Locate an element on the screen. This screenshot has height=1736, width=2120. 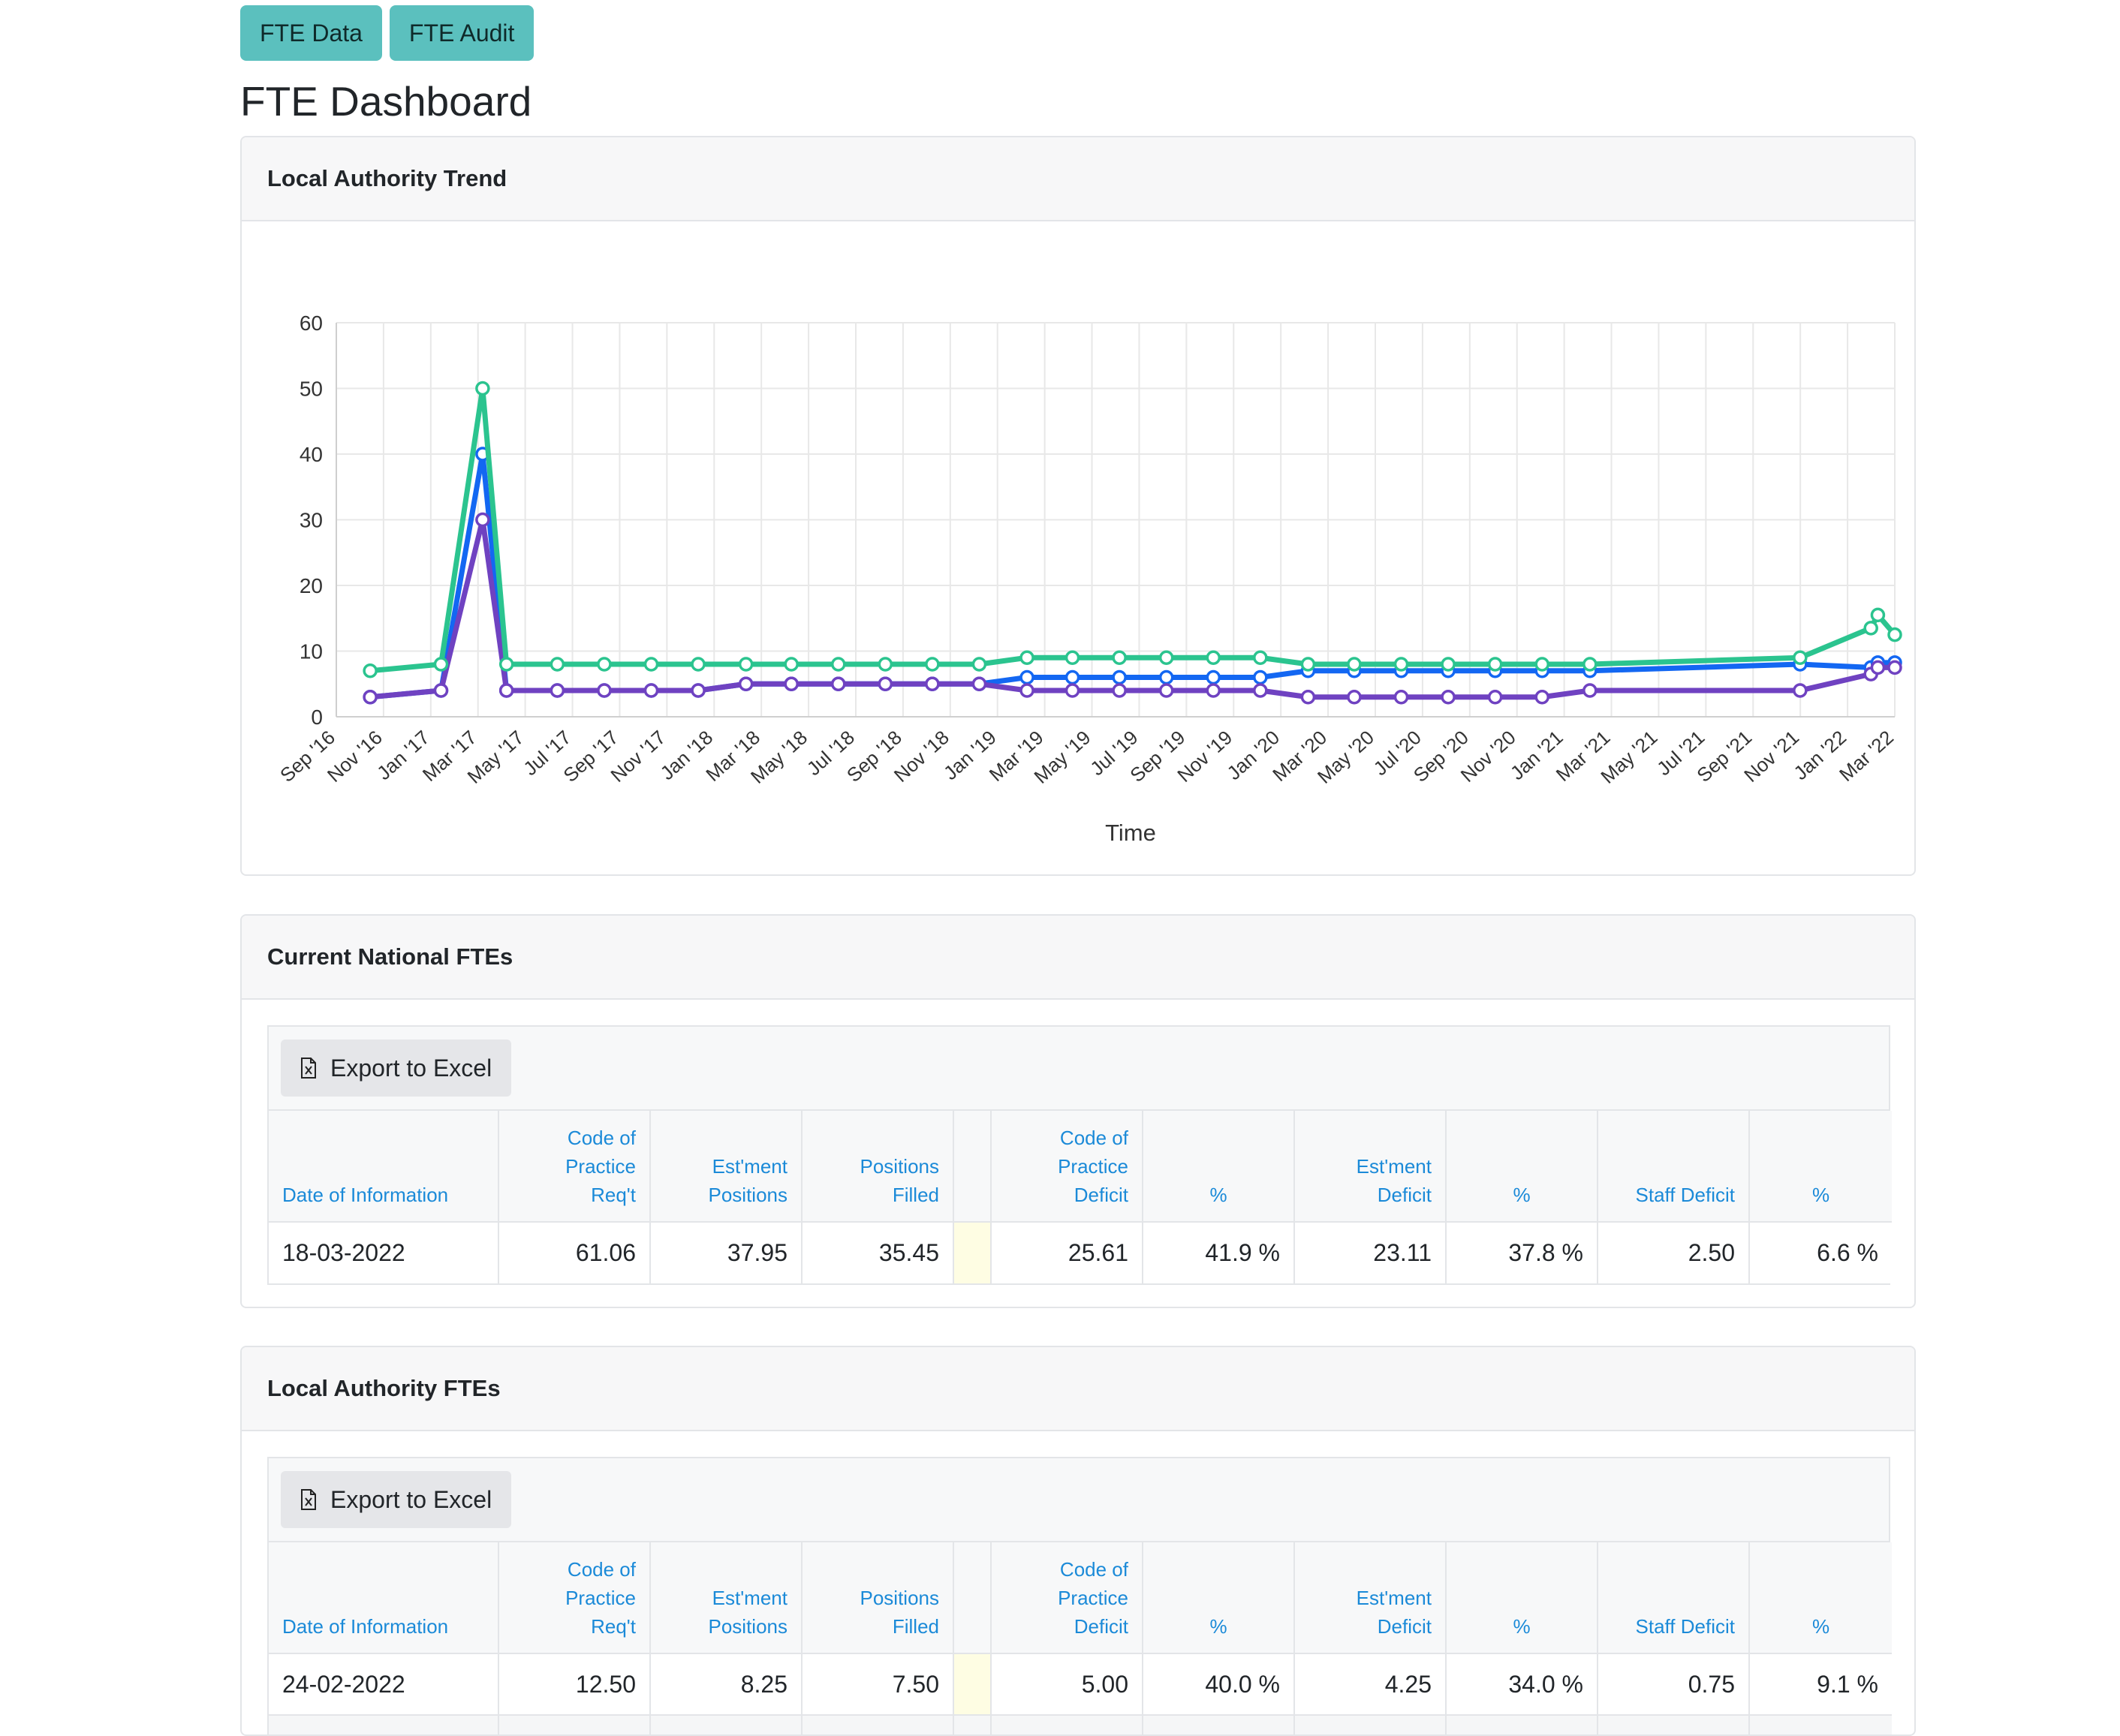
column-header-line: Deficit is located at coordinates (1101, 1195).